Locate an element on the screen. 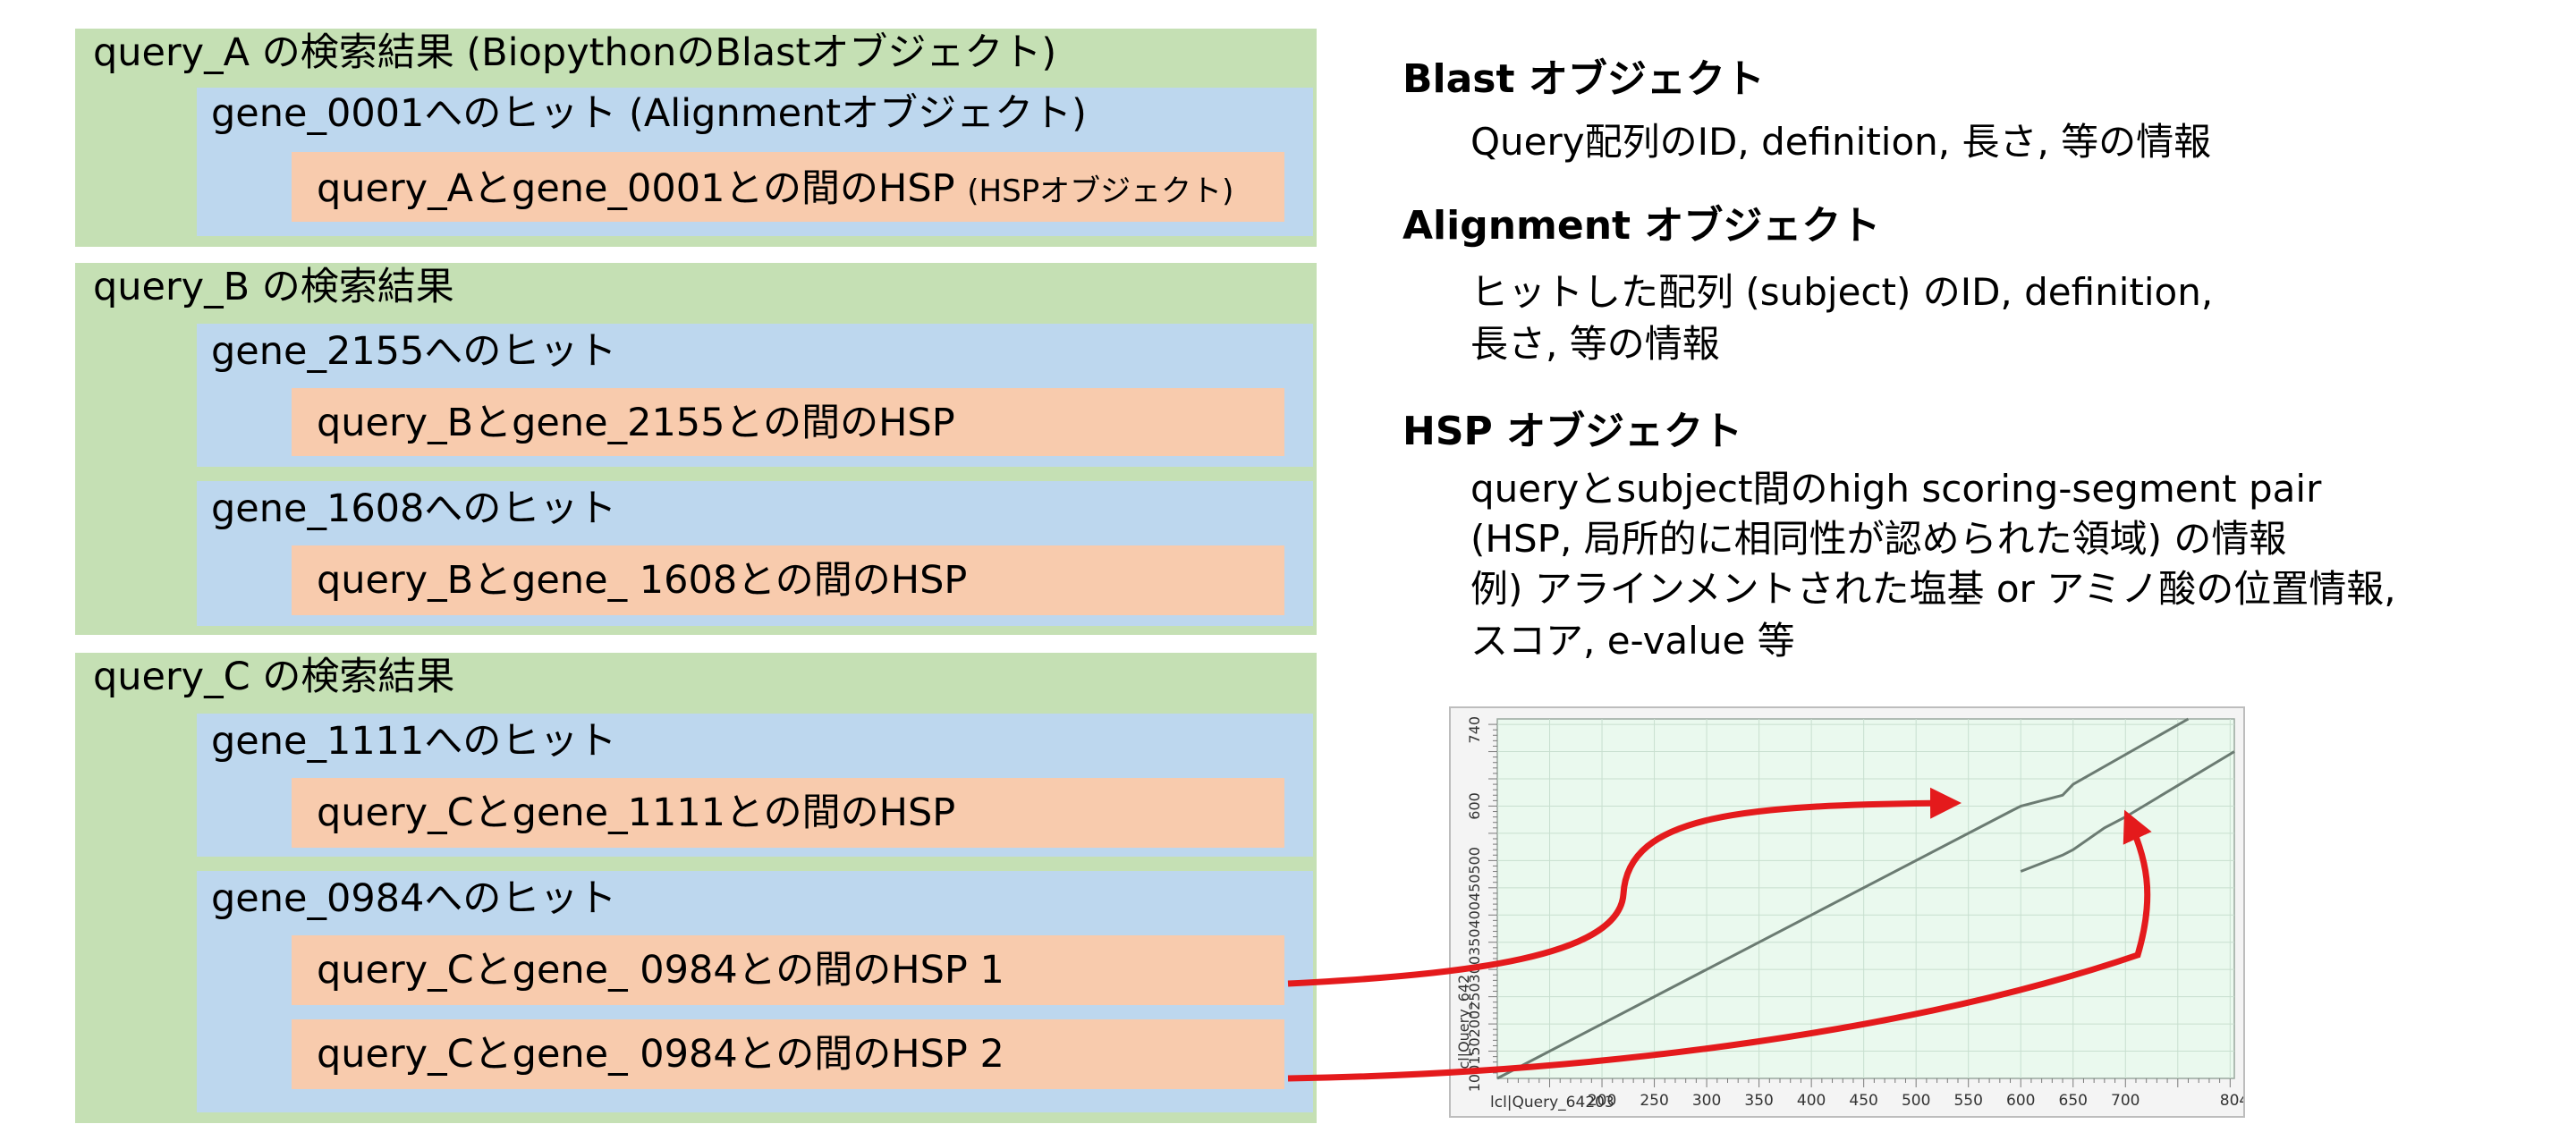  query-c-hsp1-box is located at coordinates (788, 813).